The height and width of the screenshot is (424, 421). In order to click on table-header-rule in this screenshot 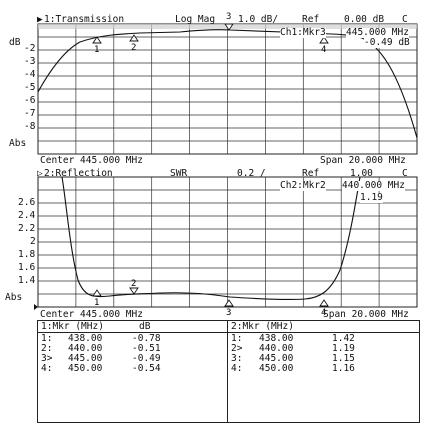, I will do `click(228, 332)`.